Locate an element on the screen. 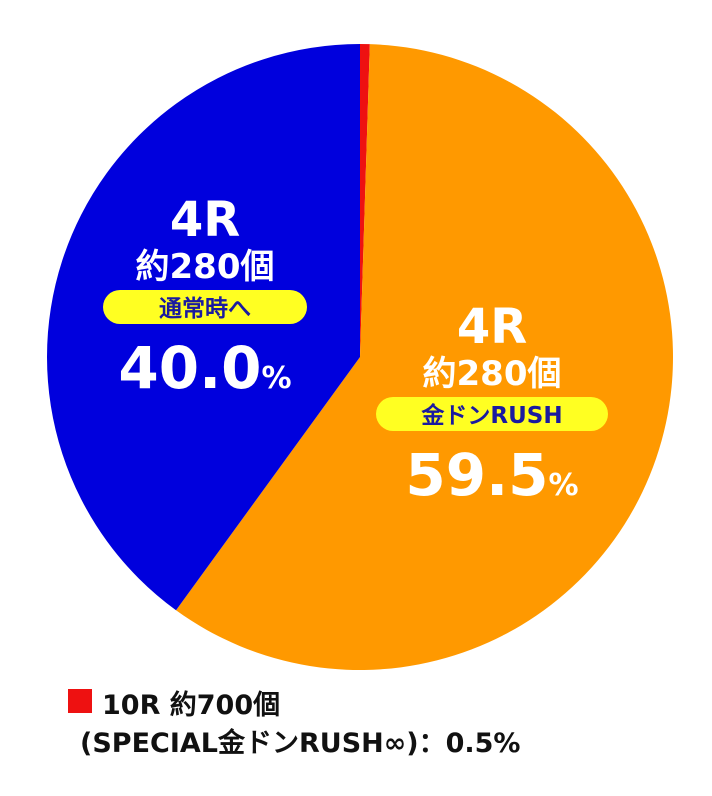 This screenshot has height=796, width=712. pie-slice is located at coordinates (365, 200).